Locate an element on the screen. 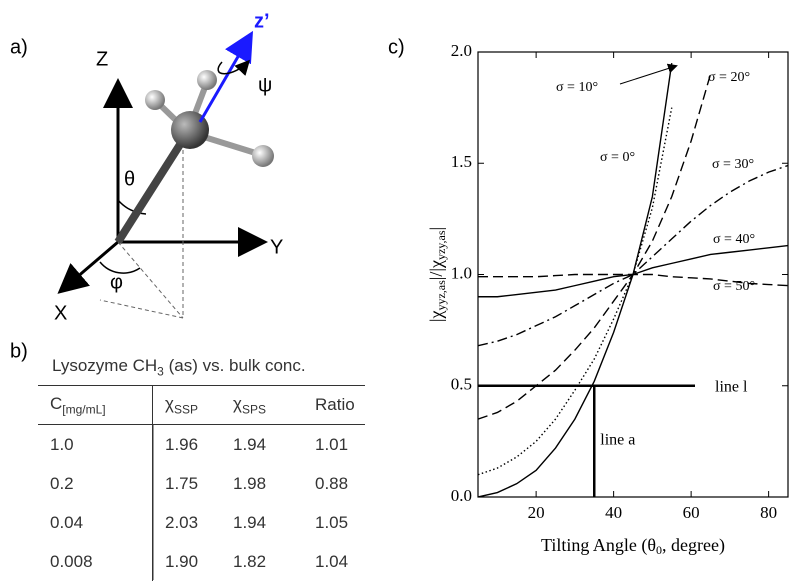 This screenshot has height=588, width=800. header-sub: SSP is located at coordinates (185, 409).